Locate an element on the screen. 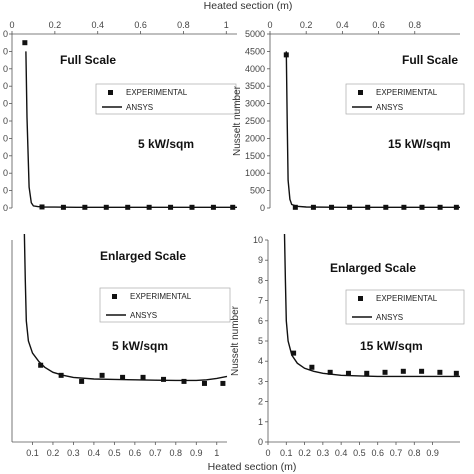 The height and width of the screenshot is (474, 474). y-tick-label: 6 is located at coordinates (260, 321).